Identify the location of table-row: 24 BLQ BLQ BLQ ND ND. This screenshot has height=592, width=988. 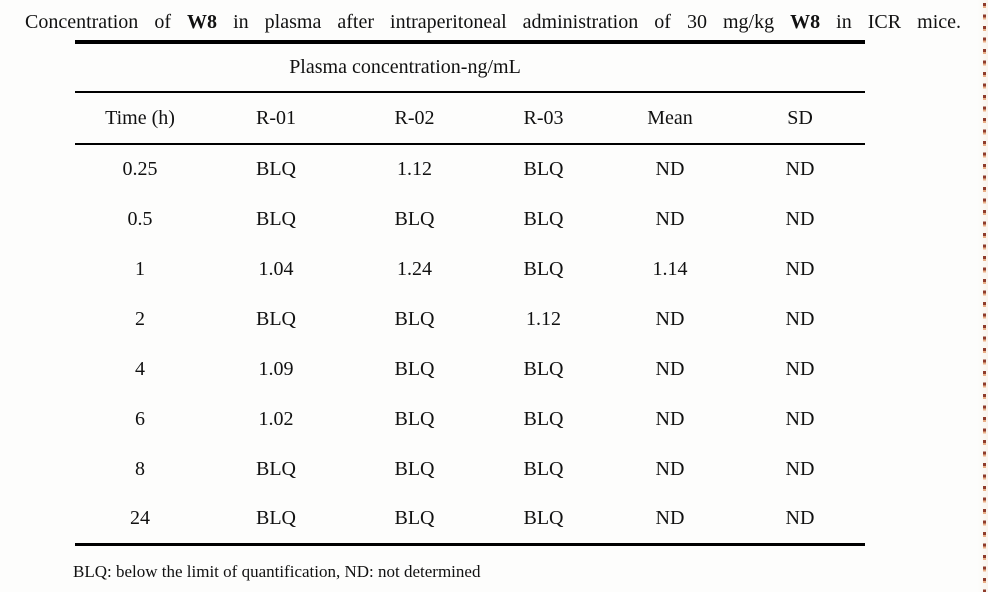
(470, 519).